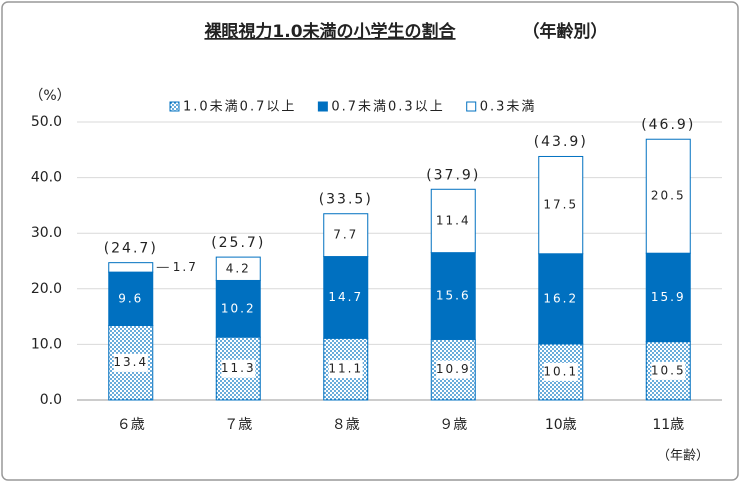 The width and height of the screenshot is (740, 482). What do you see at coordinates (561, 142) in the screenshot?
I see `total-label: (43.9)` at bounding box center [561, 142].